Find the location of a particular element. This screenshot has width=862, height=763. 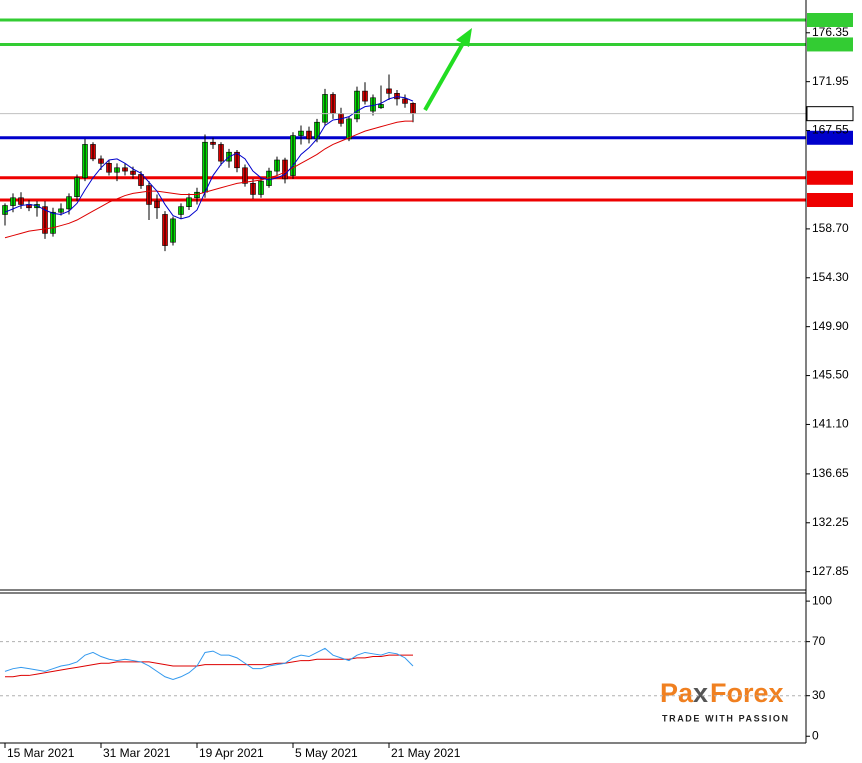

y-tick-label: 158.70 is located at coordinates (830, 228).